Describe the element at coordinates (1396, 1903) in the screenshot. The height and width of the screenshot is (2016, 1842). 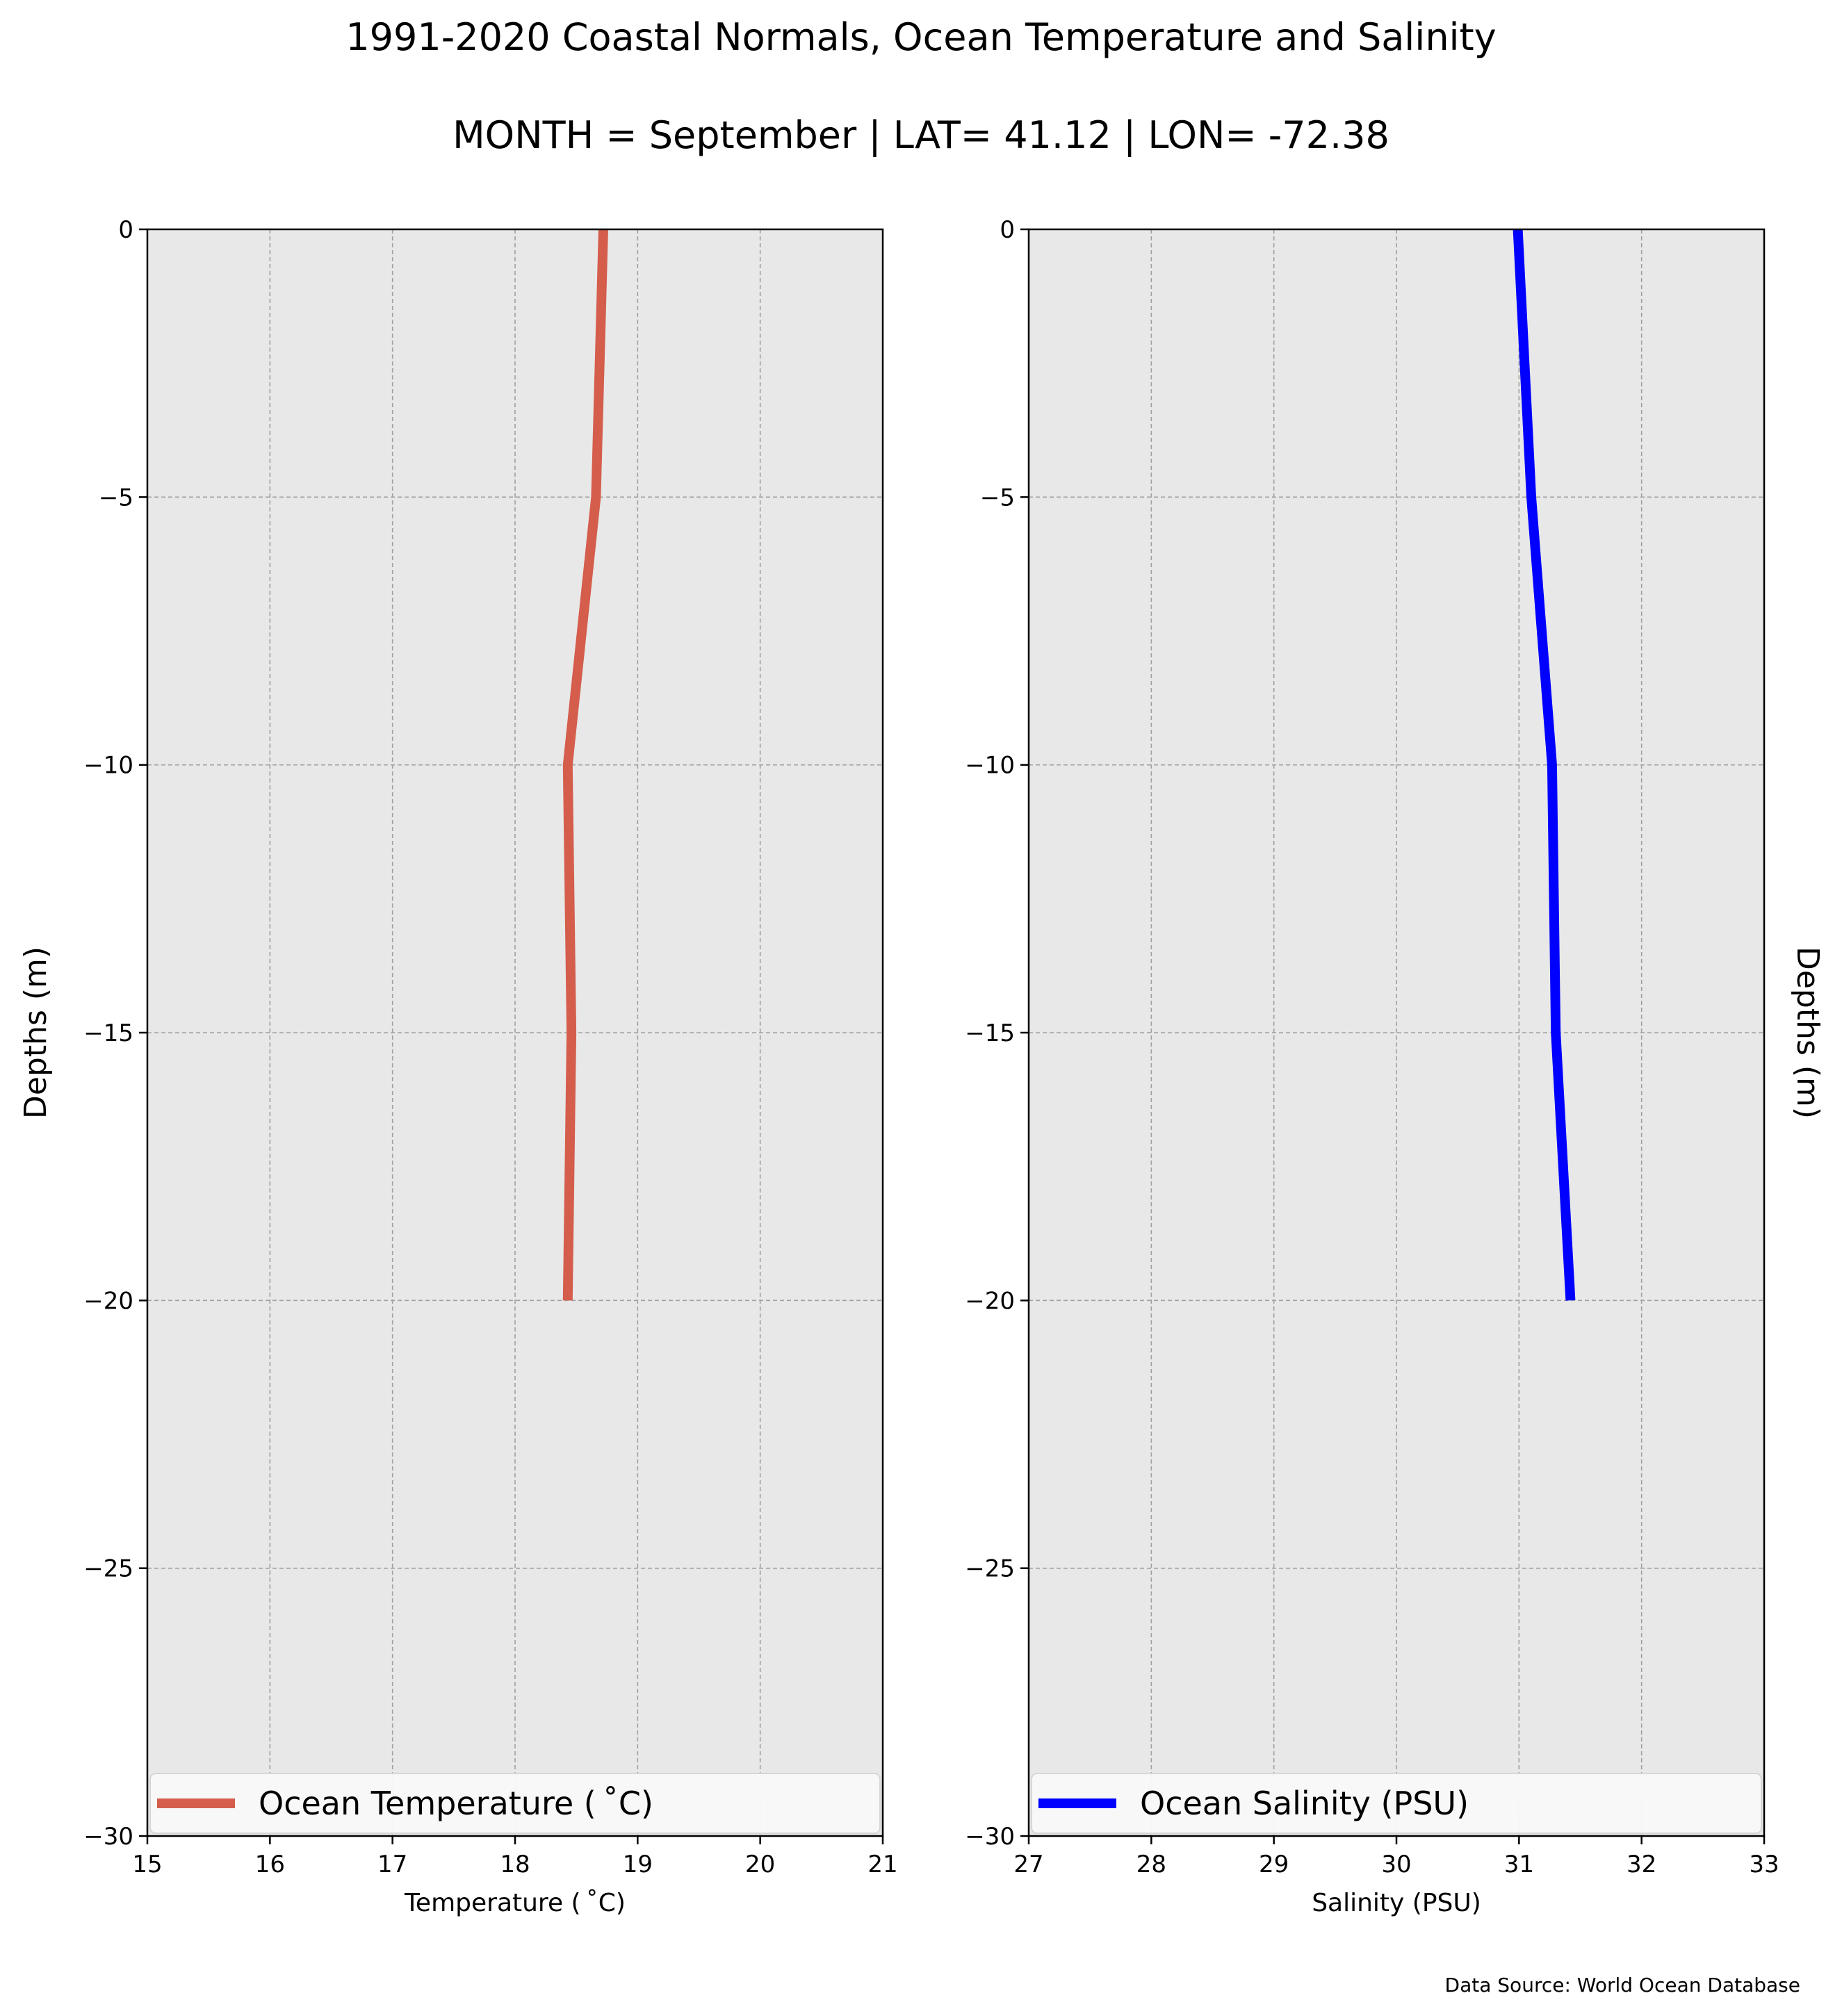
I see `x-axis-label: Salinity (PSU)` at that location.